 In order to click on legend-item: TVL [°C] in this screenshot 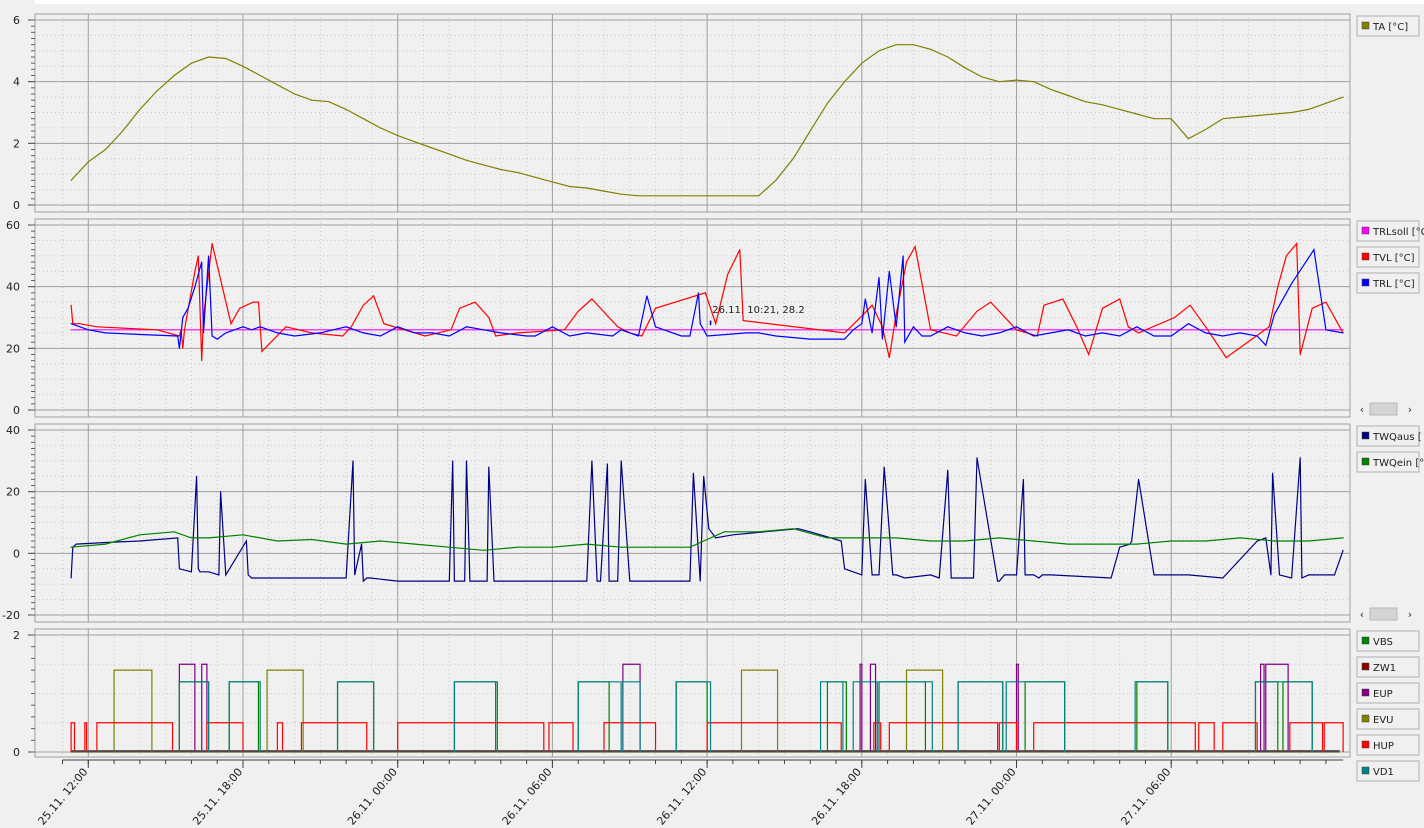, I will do `click(1388, 257)`.